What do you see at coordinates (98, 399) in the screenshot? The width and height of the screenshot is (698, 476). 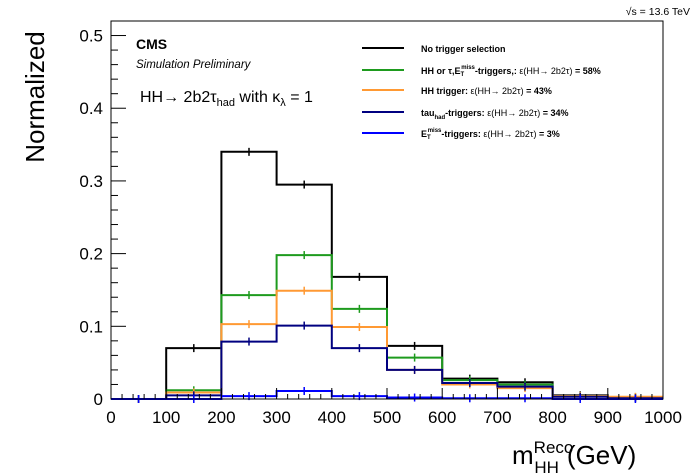 I see `y-tick-label-0: 0` at bounding box center [98, 399].